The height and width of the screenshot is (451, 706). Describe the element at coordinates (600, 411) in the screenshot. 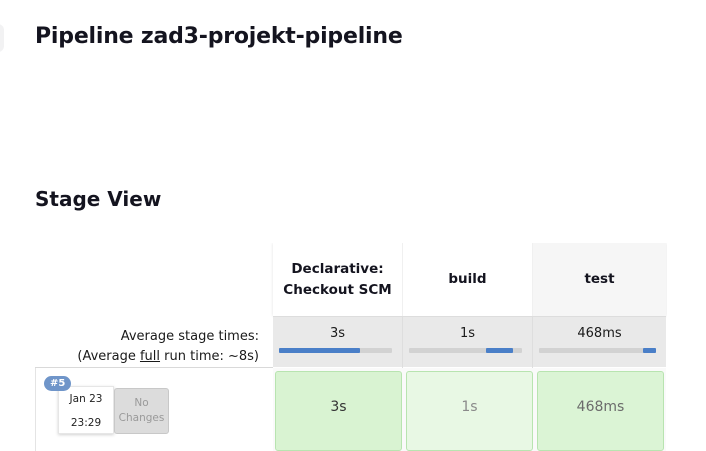

I see `stage-cell-test: 468ms` at that location.